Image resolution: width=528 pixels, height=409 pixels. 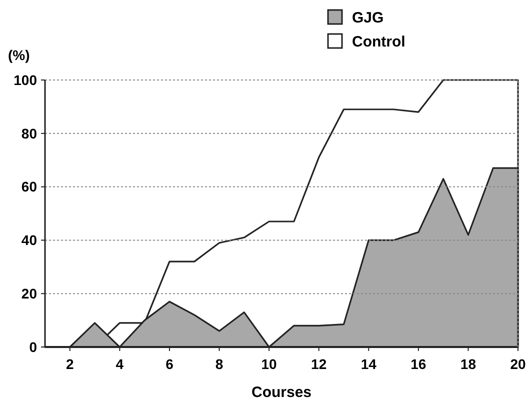 I want to click on x-tick-label: 2, so click(x=70, y=364).